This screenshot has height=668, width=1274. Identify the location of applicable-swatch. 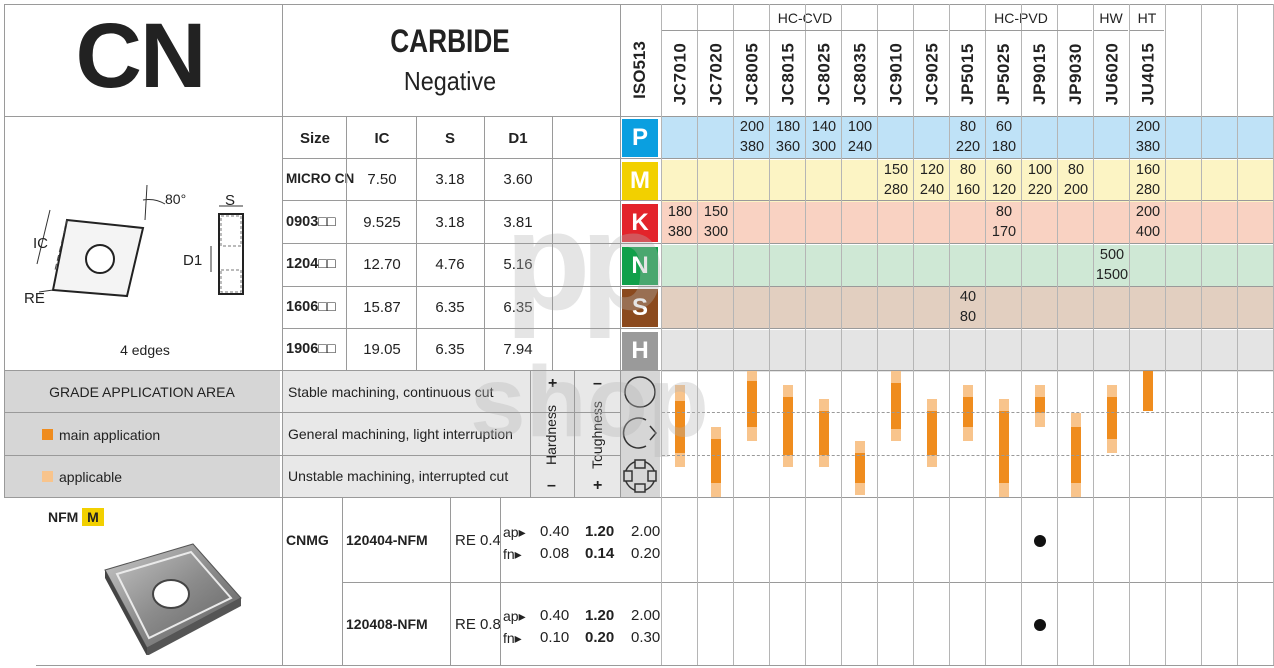
(47, 476).